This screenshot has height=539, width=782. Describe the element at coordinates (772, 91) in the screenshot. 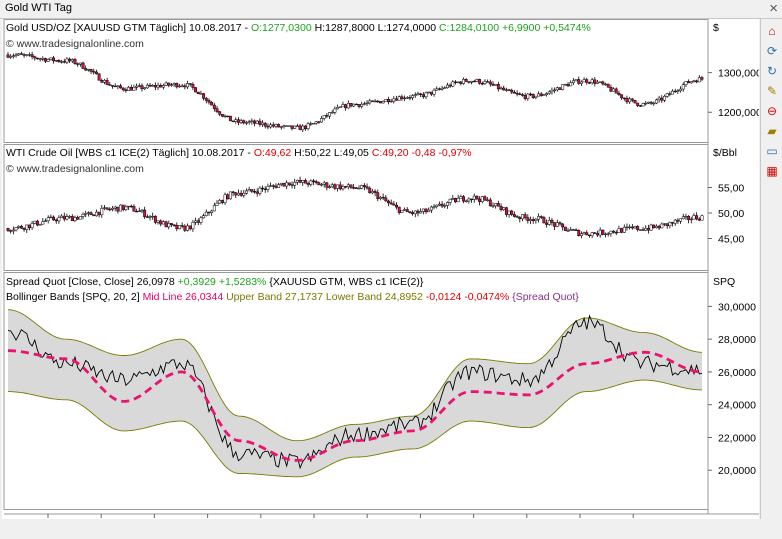

I see `note-icon: ✎` at that location.